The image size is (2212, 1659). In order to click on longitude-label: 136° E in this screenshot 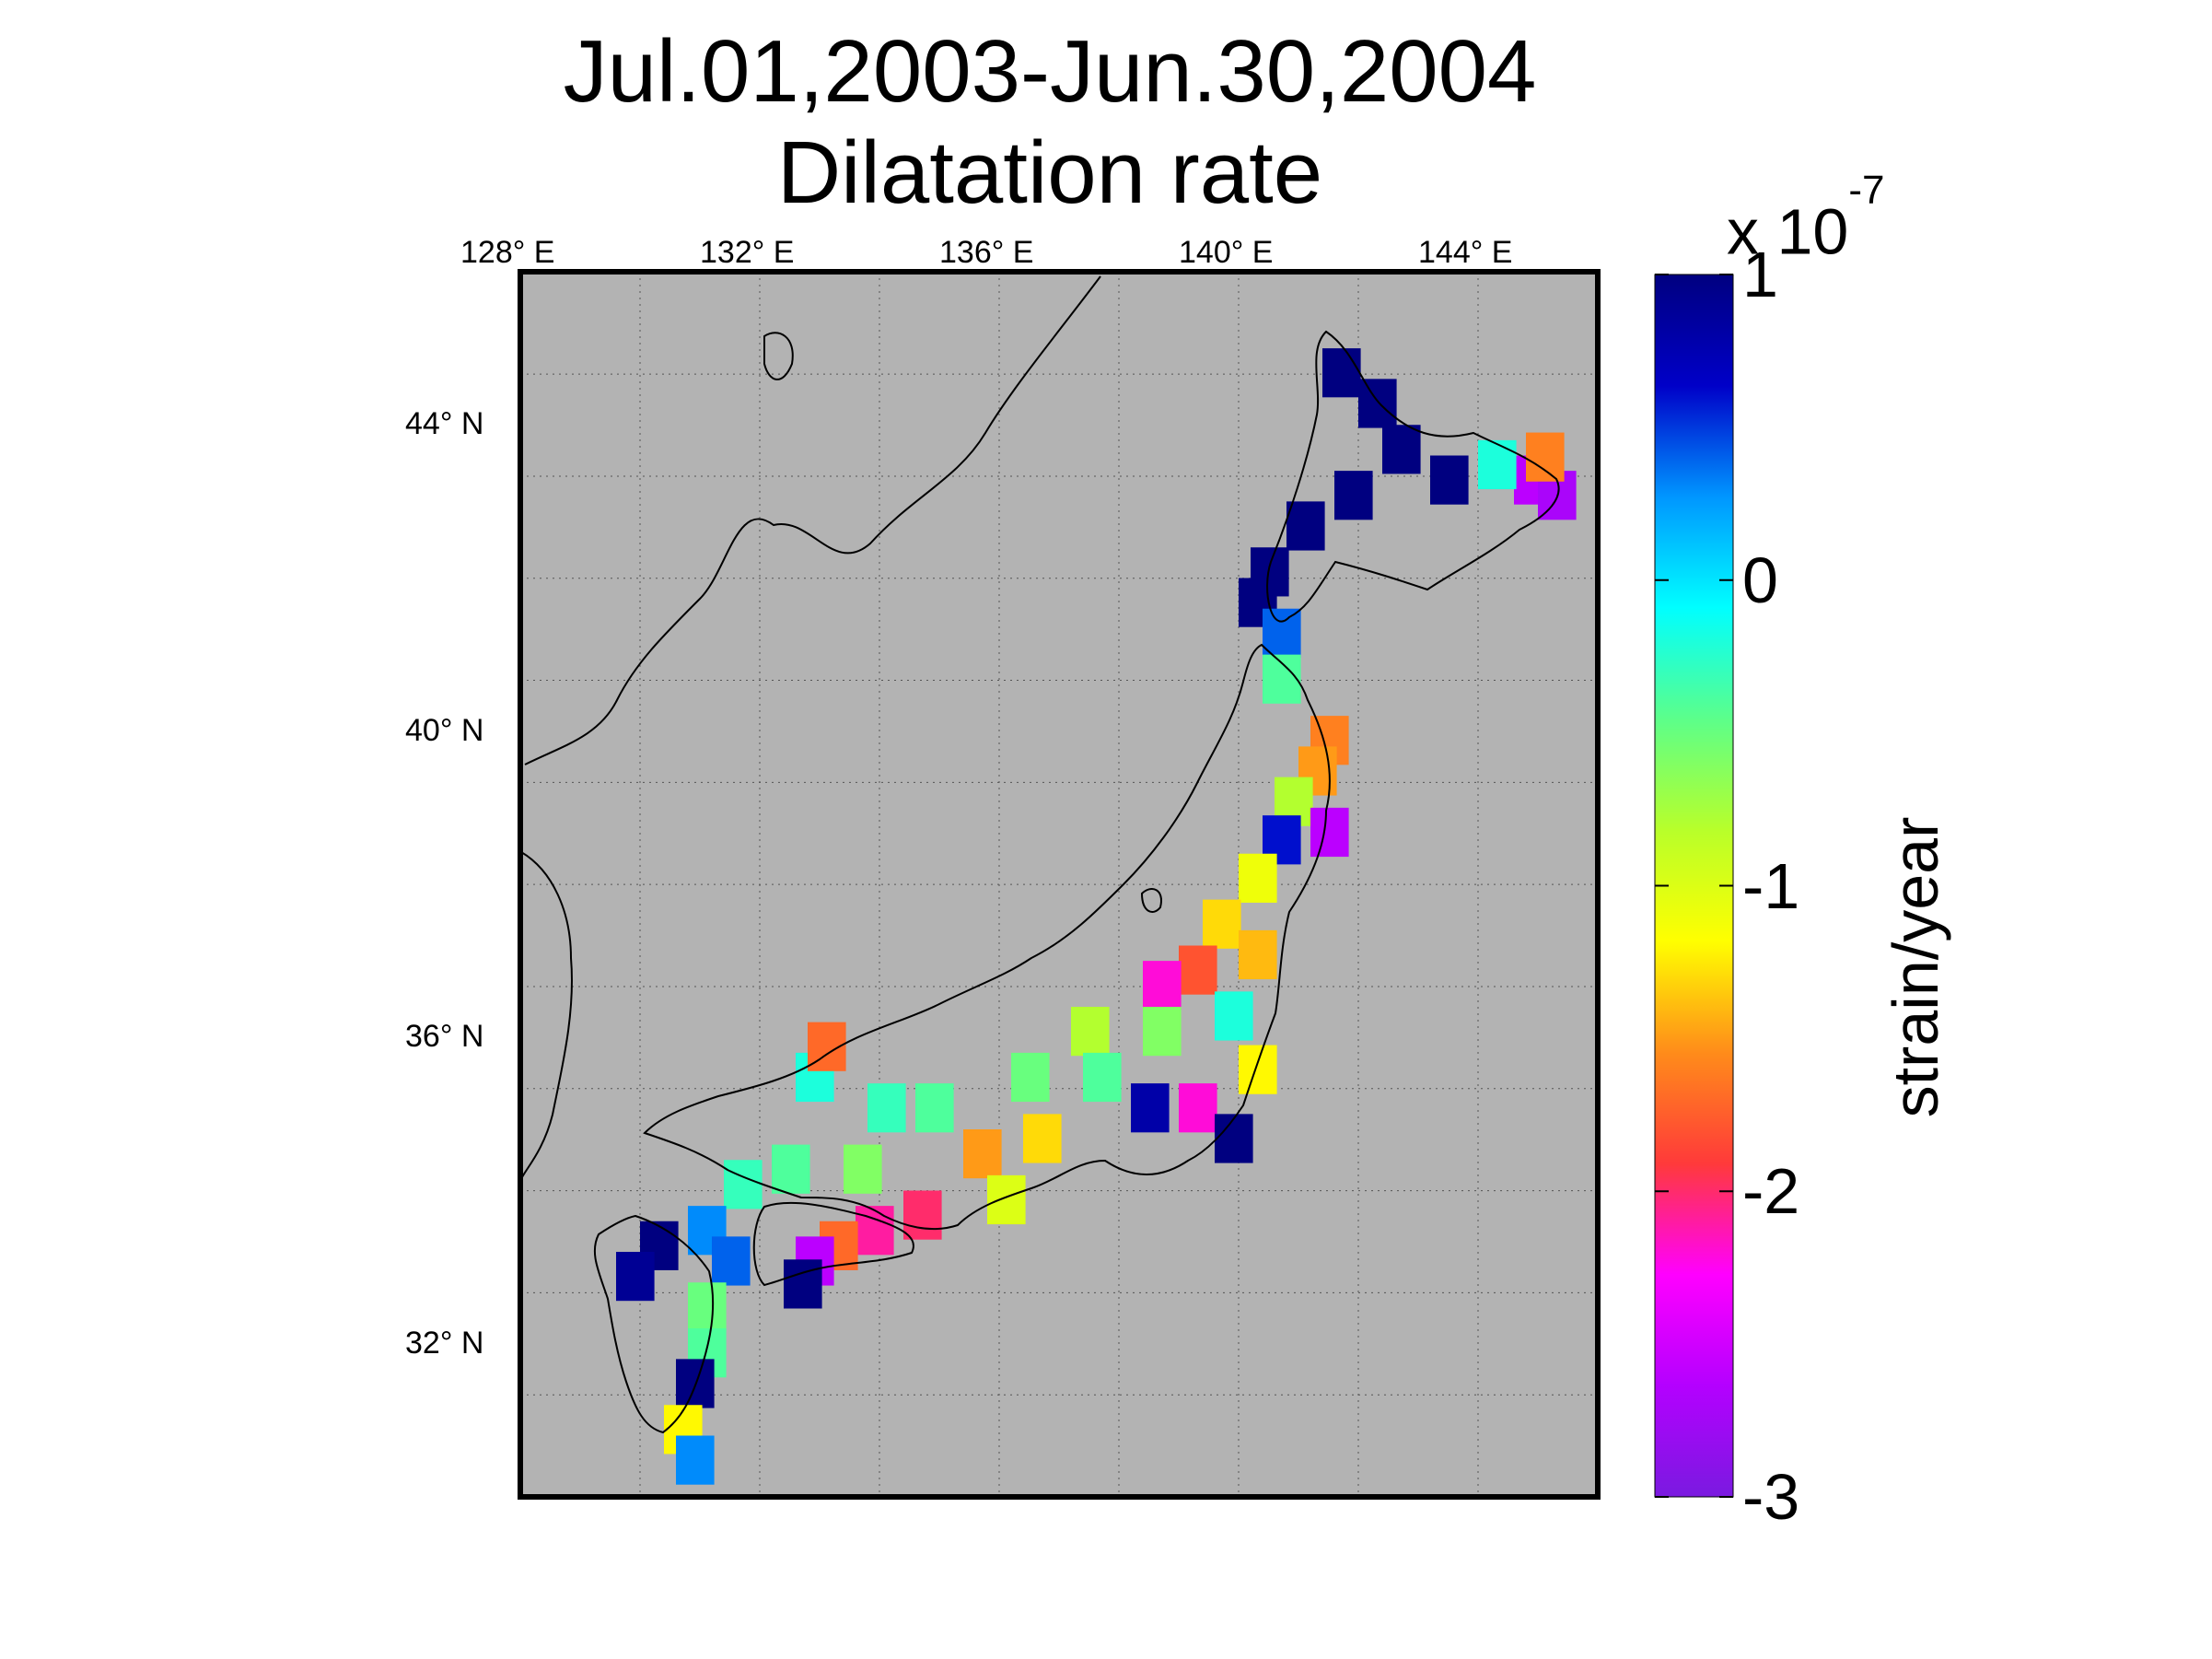, I will do `click(987, 252)`.